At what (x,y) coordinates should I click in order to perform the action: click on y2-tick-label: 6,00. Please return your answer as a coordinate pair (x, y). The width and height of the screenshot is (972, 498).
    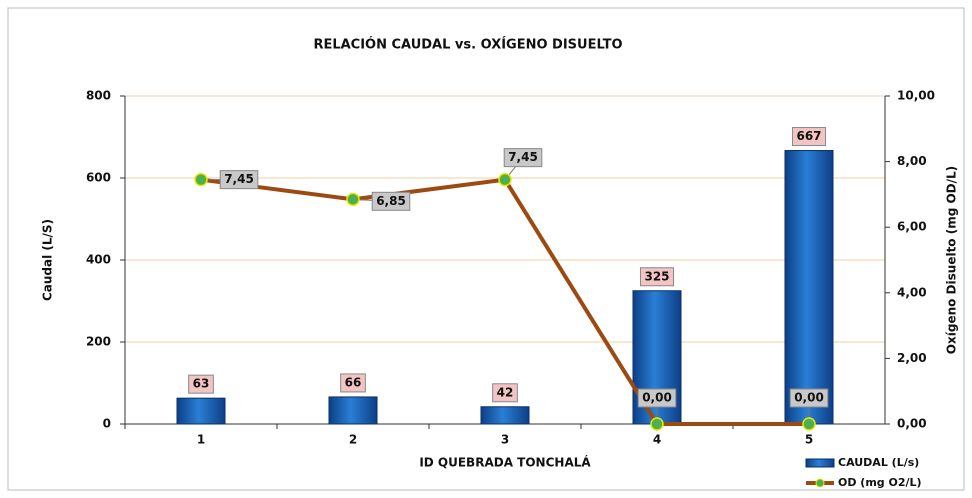
    Looking at the image, I should click on (912, 227).